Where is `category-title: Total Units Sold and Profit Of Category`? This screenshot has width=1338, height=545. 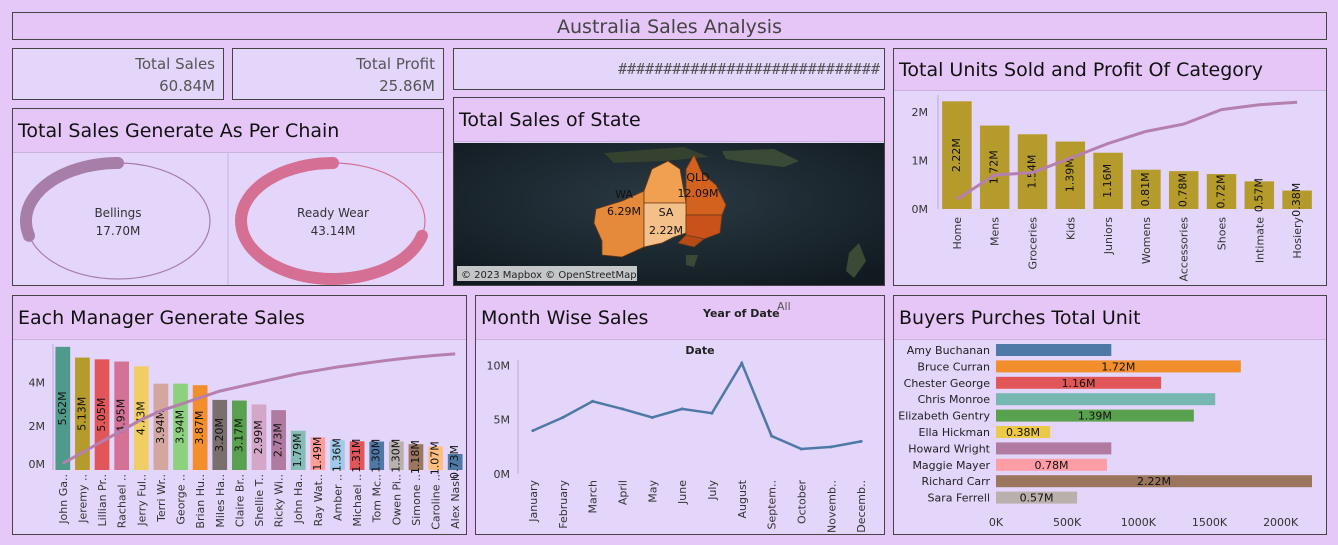
category-title: Total Units Sold and Profit Of Category is located at coordinates (1081, 70).